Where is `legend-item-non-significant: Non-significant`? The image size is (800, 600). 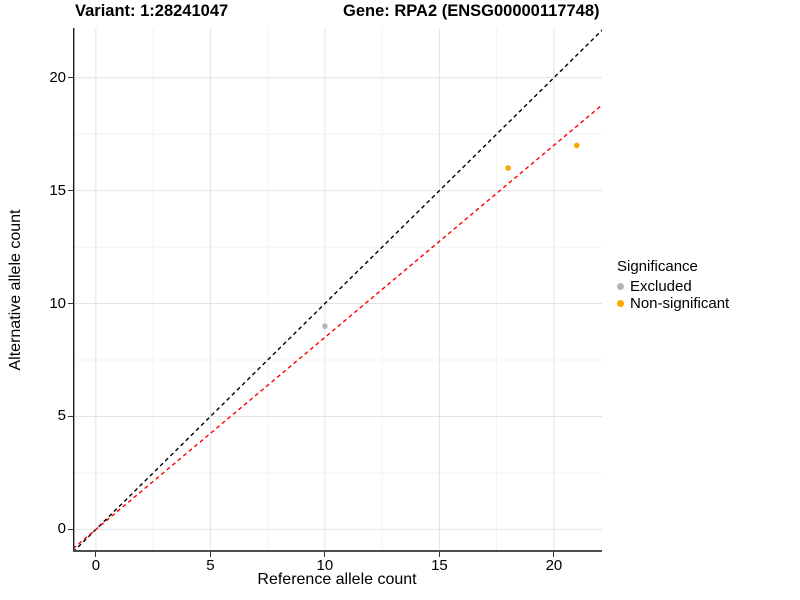 legend-item-non-significant: Non-significant is located at coordinates (673, 303).